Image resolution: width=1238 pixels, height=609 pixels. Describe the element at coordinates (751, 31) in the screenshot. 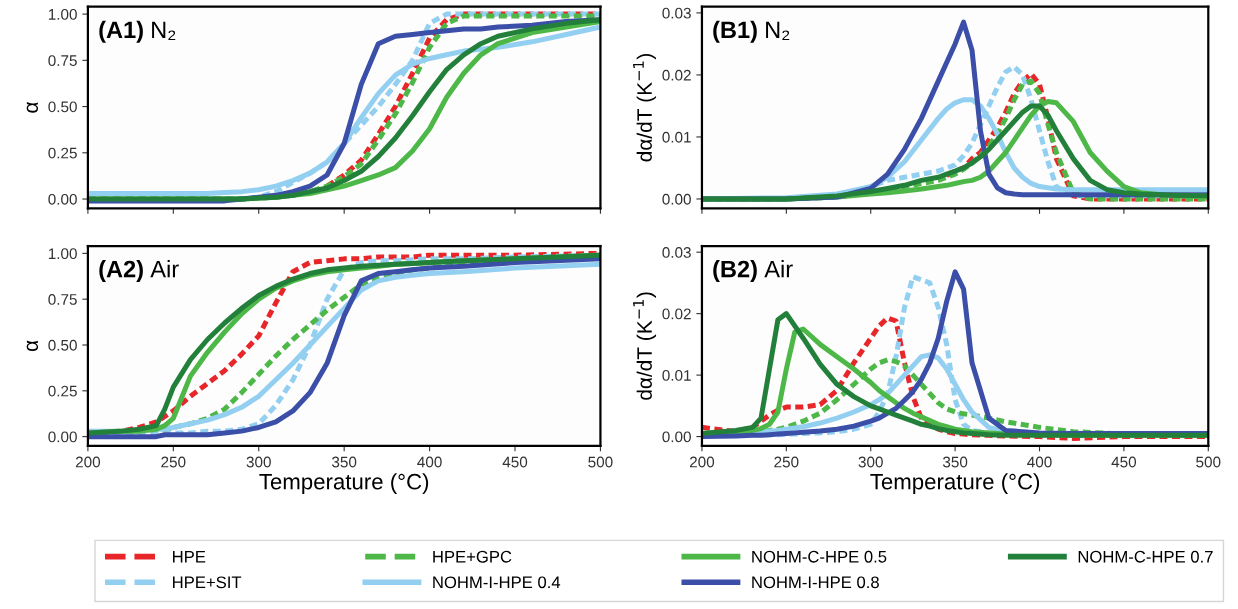

I see `text: (B1) N₂` at that location.